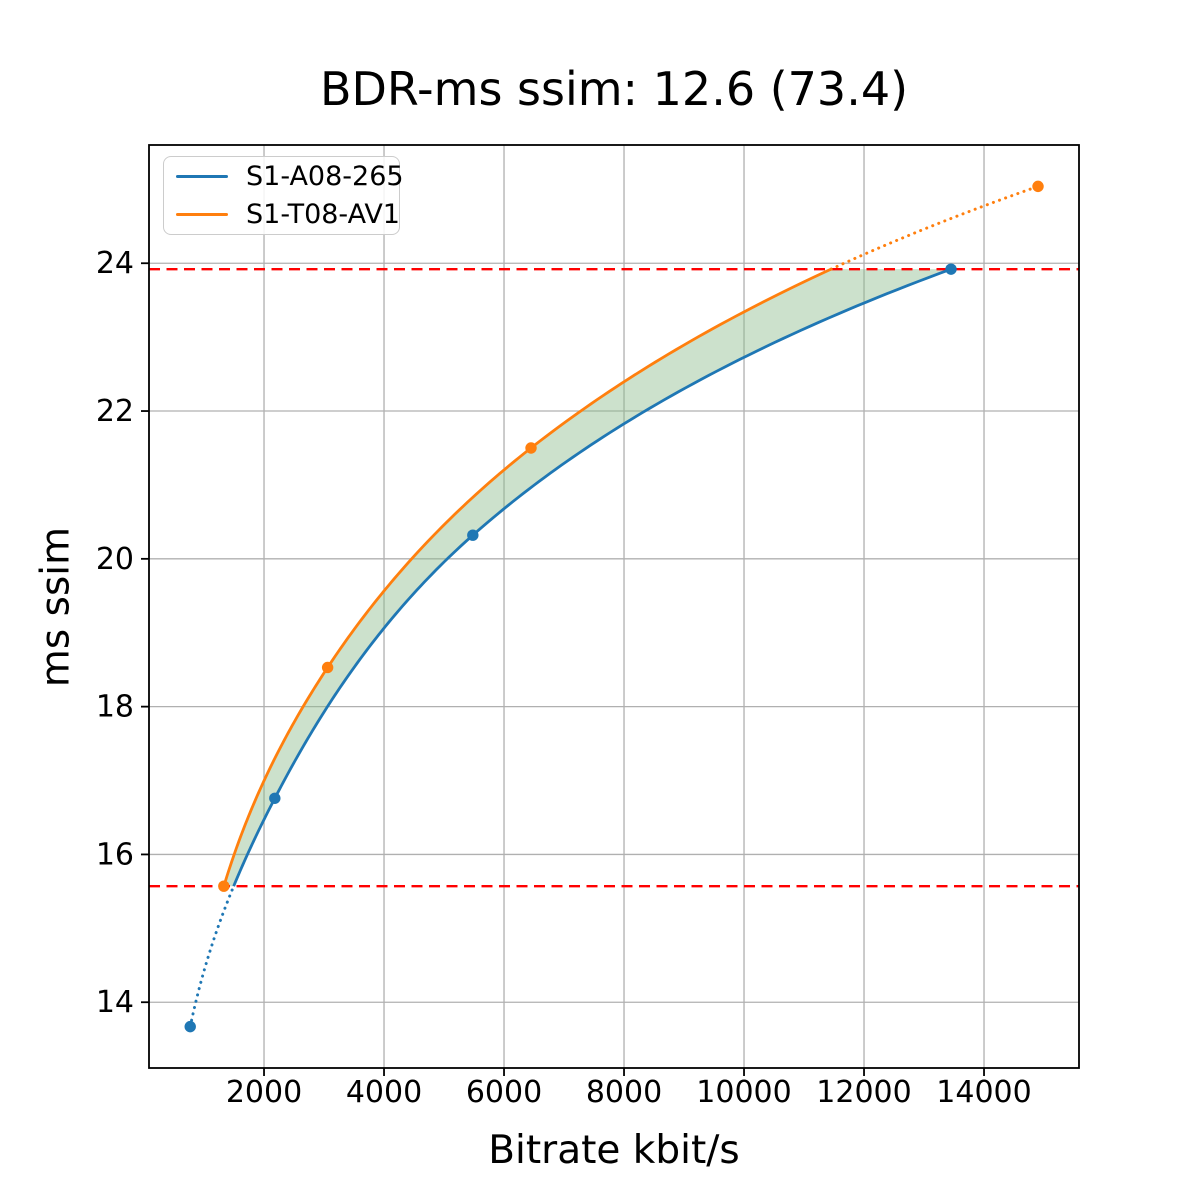 The height and width of the screenshot is (1200, 1200). I want to click on x-axis-label: Bitrate kbit/s, so click(614, 1150).